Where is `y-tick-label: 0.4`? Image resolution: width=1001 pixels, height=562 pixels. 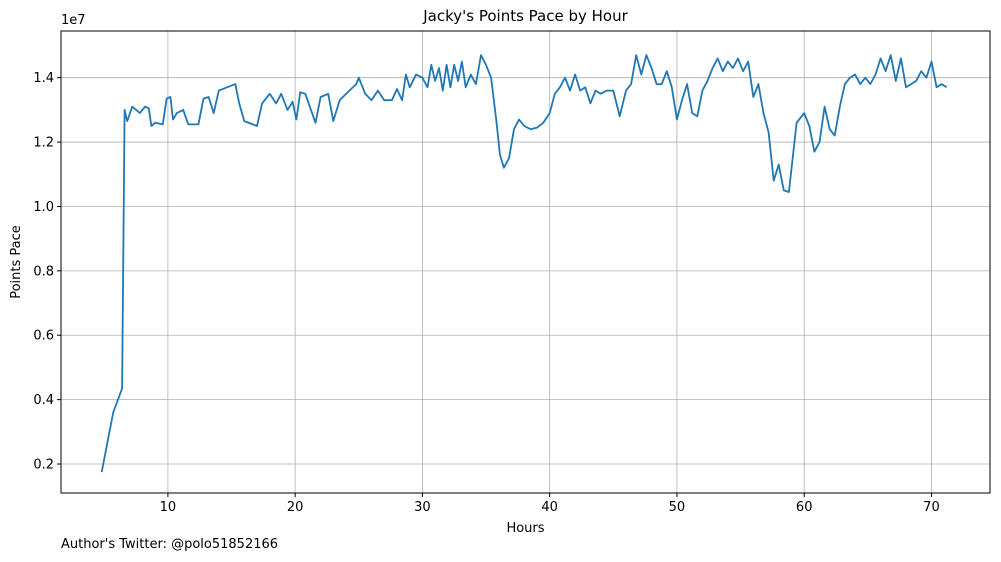
y-tick-label: 0.4 is located at coordinates (43, 400).